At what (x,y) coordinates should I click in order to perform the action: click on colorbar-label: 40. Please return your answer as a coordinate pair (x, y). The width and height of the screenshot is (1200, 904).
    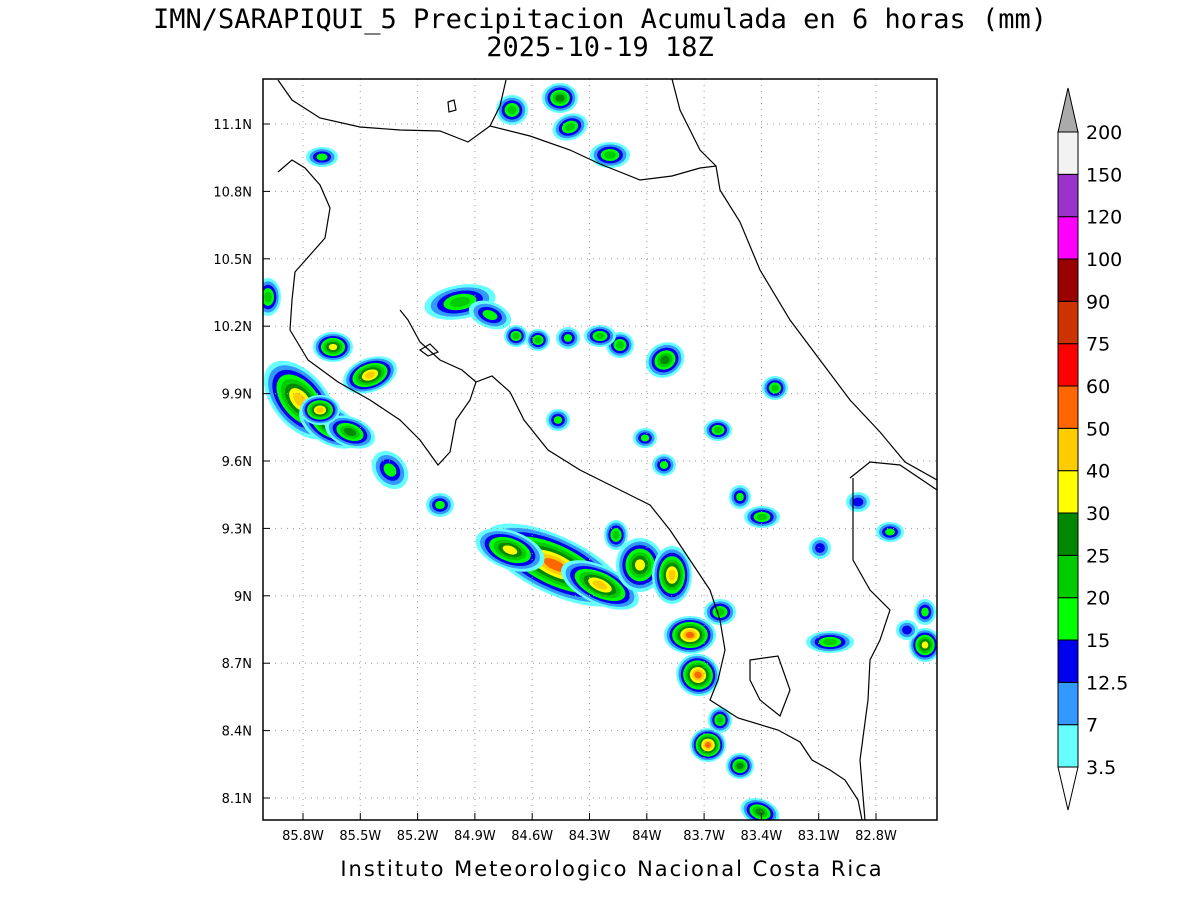
    Looking at the image, I should click on (1098, 472).